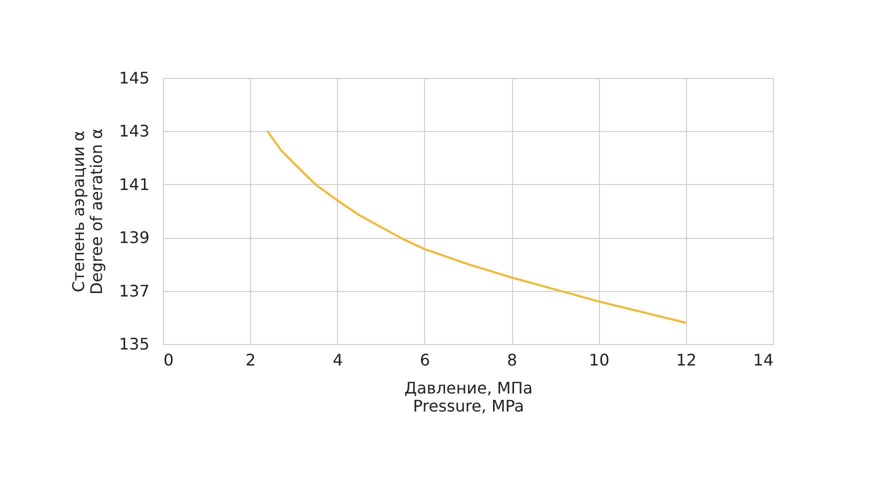  What do you see at coordinates (686, 360) in the screenshot?
I see `x-tick-label: 12` at bounding box center [686, 360].